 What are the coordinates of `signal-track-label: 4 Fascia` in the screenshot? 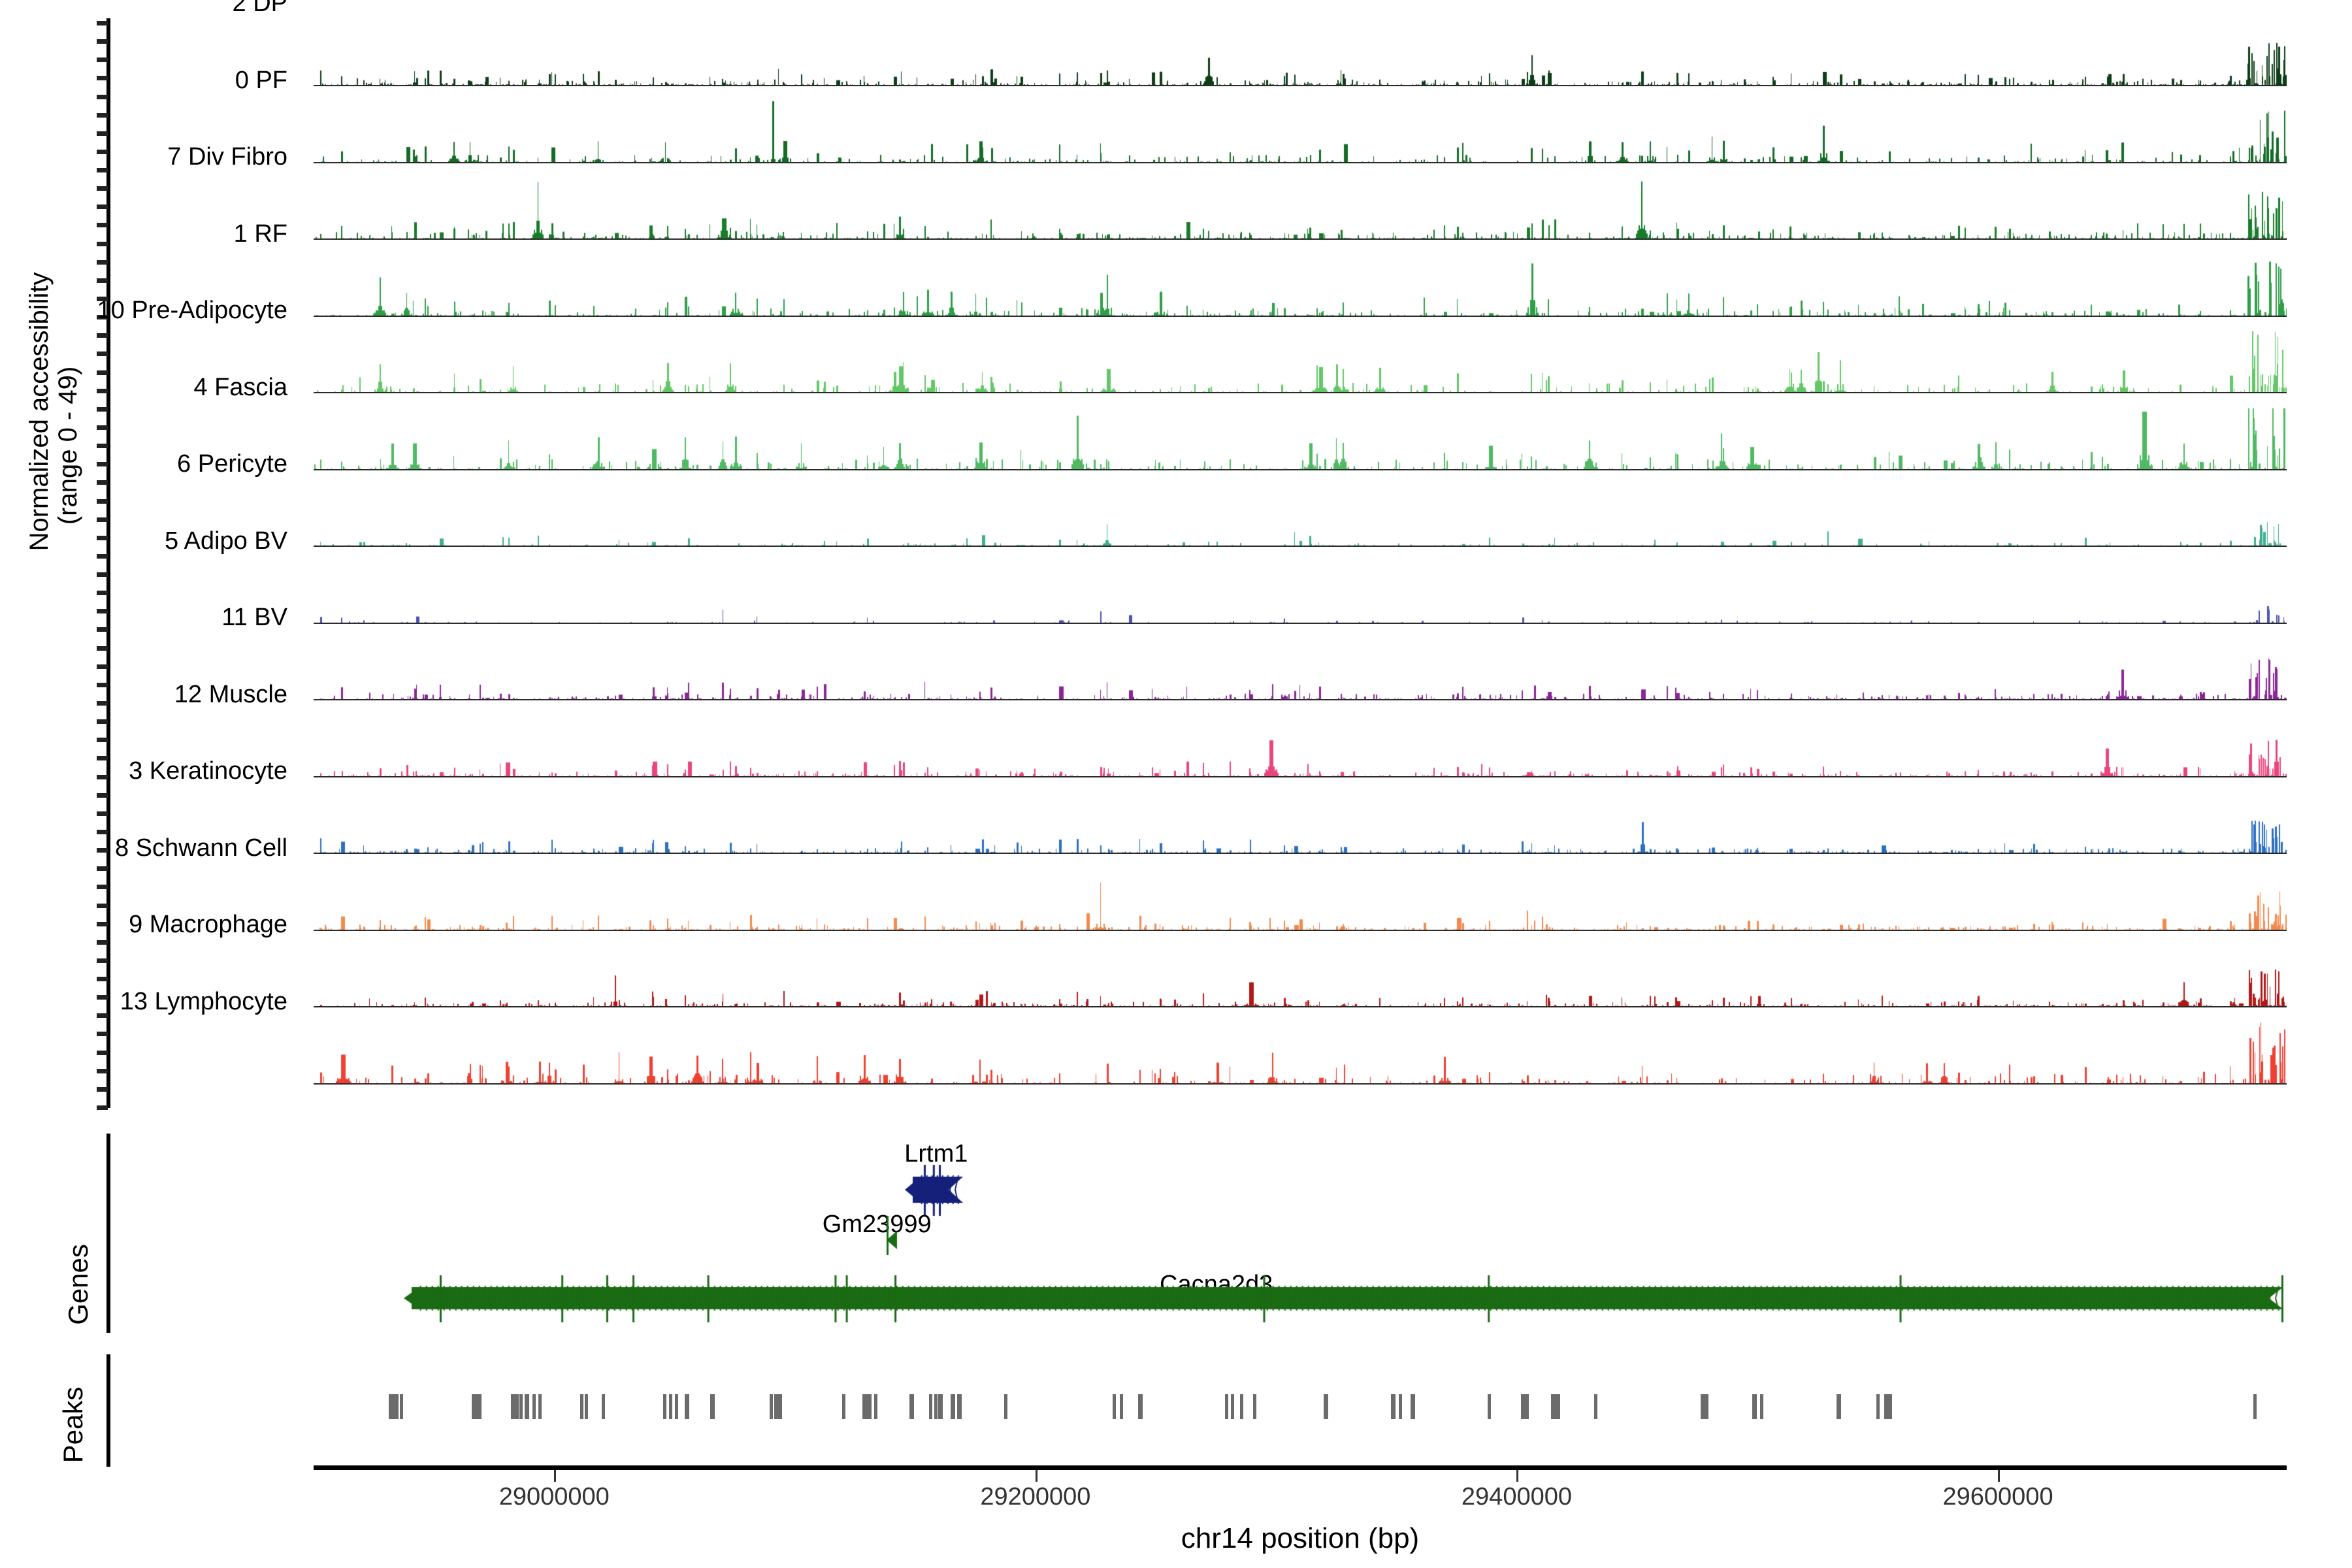 It's located at (240, 387).